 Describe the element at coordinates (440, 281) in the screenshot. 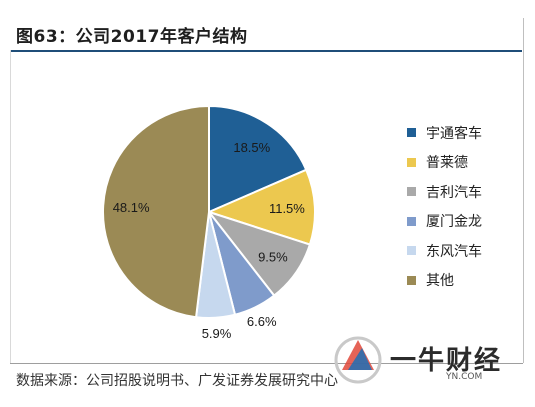

I see `legend-label: 其他` at that location.